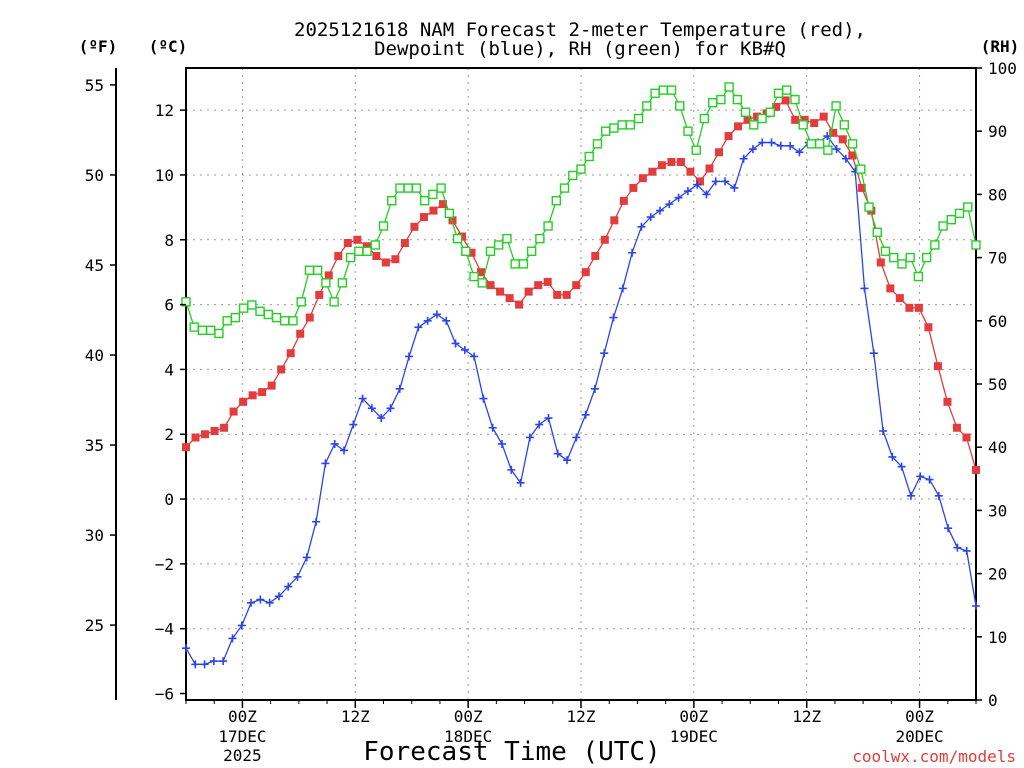 Image resolution: width=1024 pixels, height=768 pixels. I want to click on x-tick-date: 19DEC, so click(694, 736).